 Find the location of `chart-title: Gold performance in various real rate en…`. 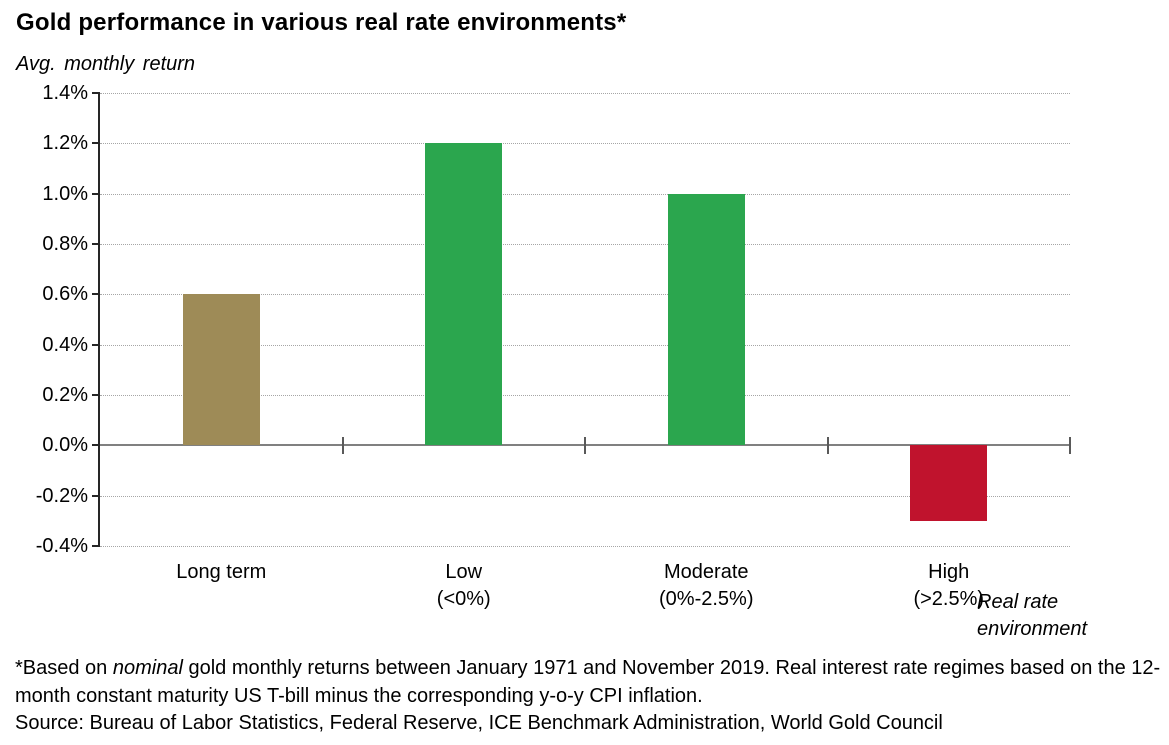

chart-title: Gold performance in various real rate en… is located at coordinates (321, 22).